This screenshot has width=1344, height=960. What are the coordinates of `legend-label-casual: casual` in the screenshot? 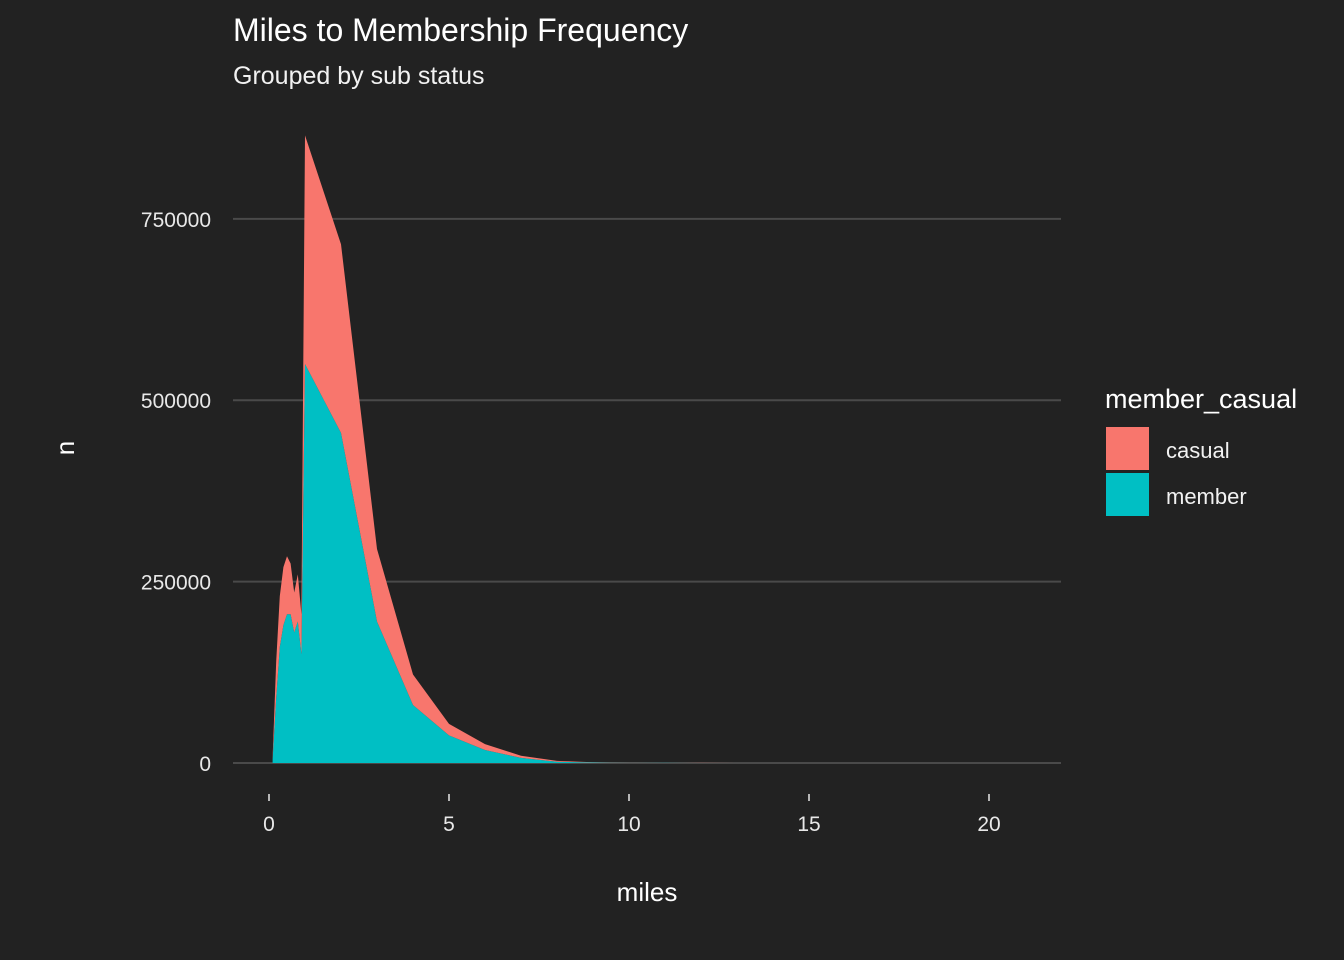 It's located at (1198, 450).